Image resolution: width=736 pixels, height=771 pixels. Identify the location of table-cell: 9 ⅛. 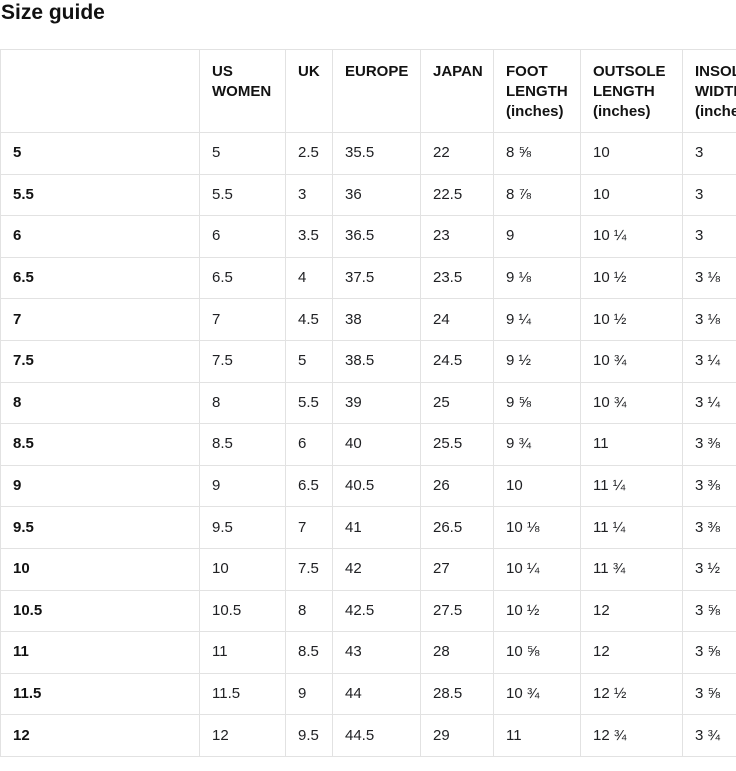
(537, 278).